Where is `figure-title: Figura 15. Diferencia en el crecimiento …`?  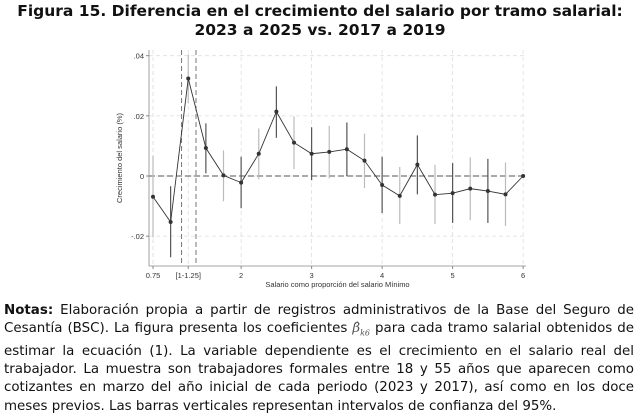 figure-title: Figura 15. Diferencia en el crecimiento … is located at coordinates (320, 20).